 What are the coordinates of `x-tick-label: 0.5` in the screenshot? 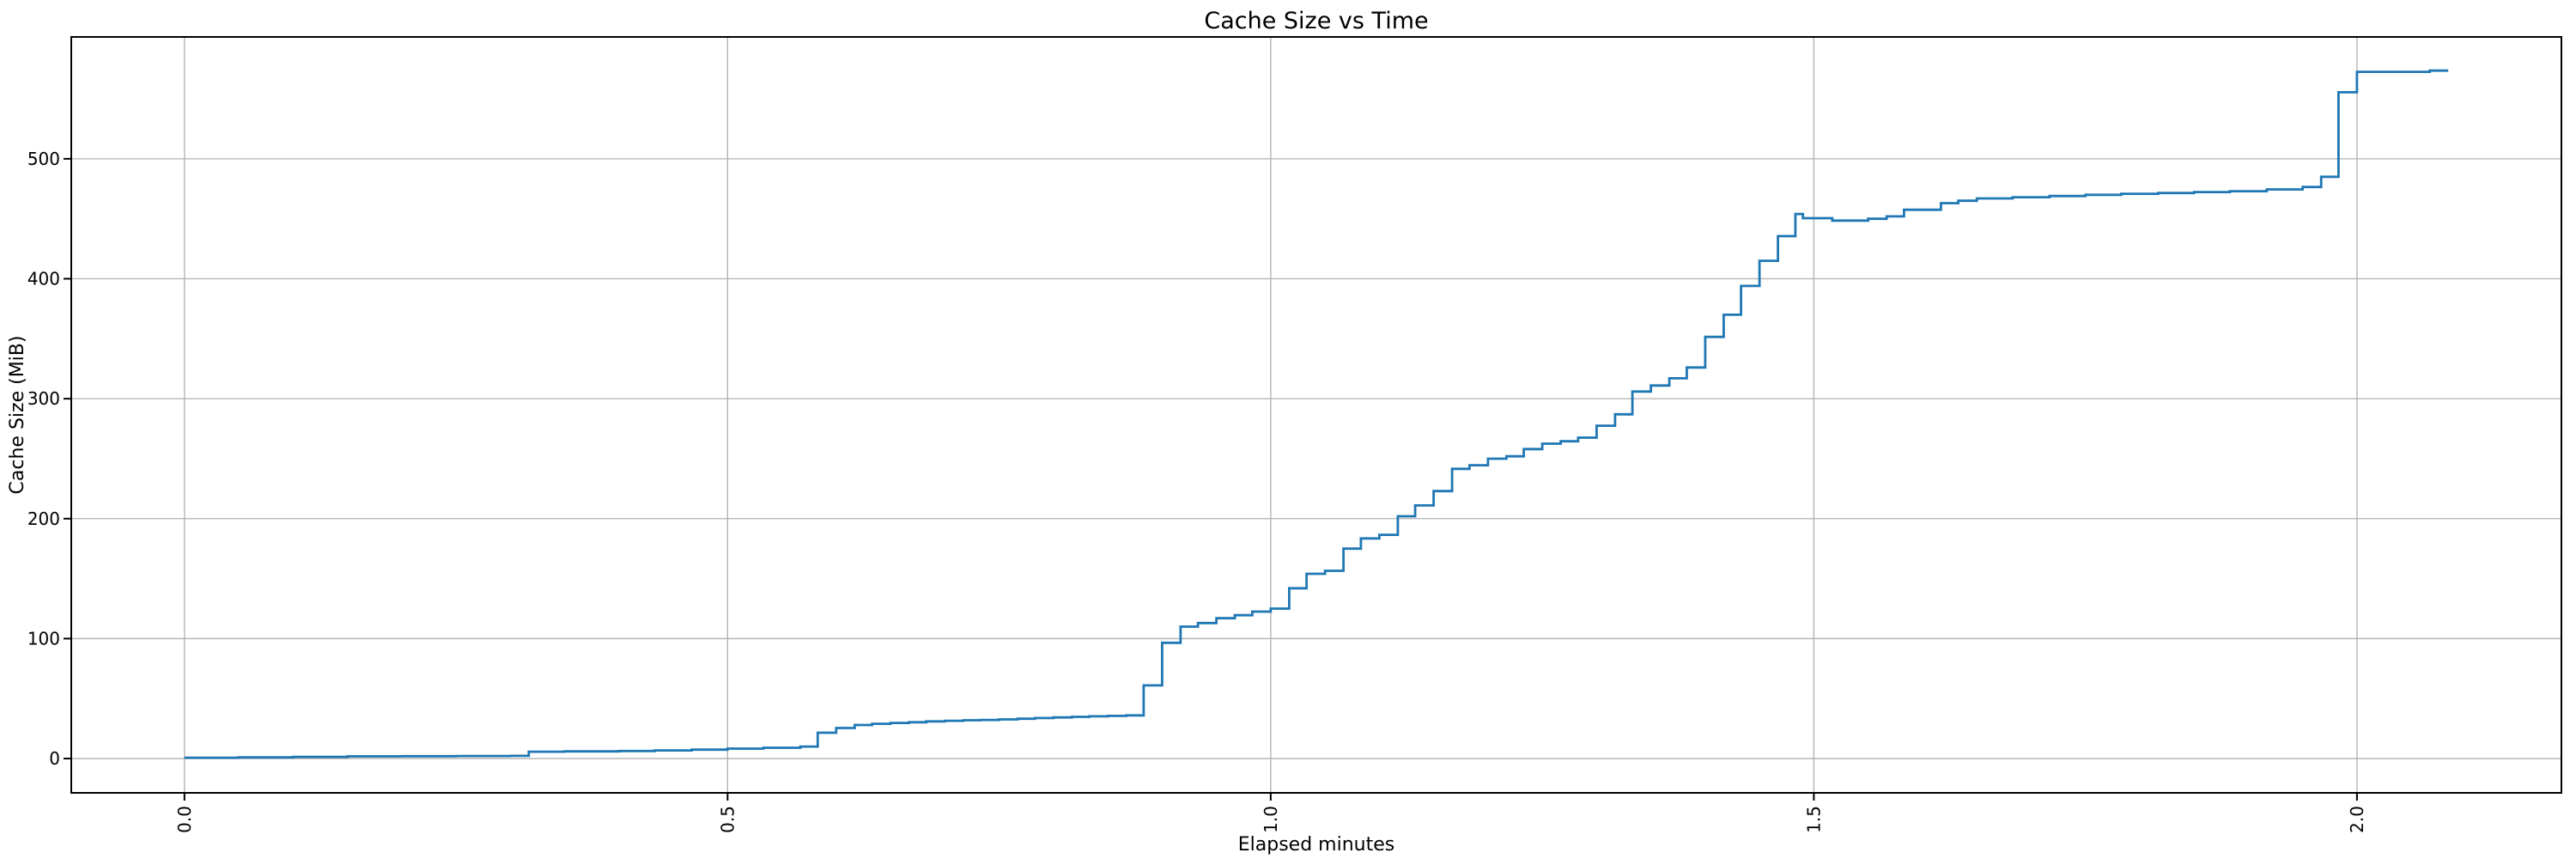 It's located at (727, 819).